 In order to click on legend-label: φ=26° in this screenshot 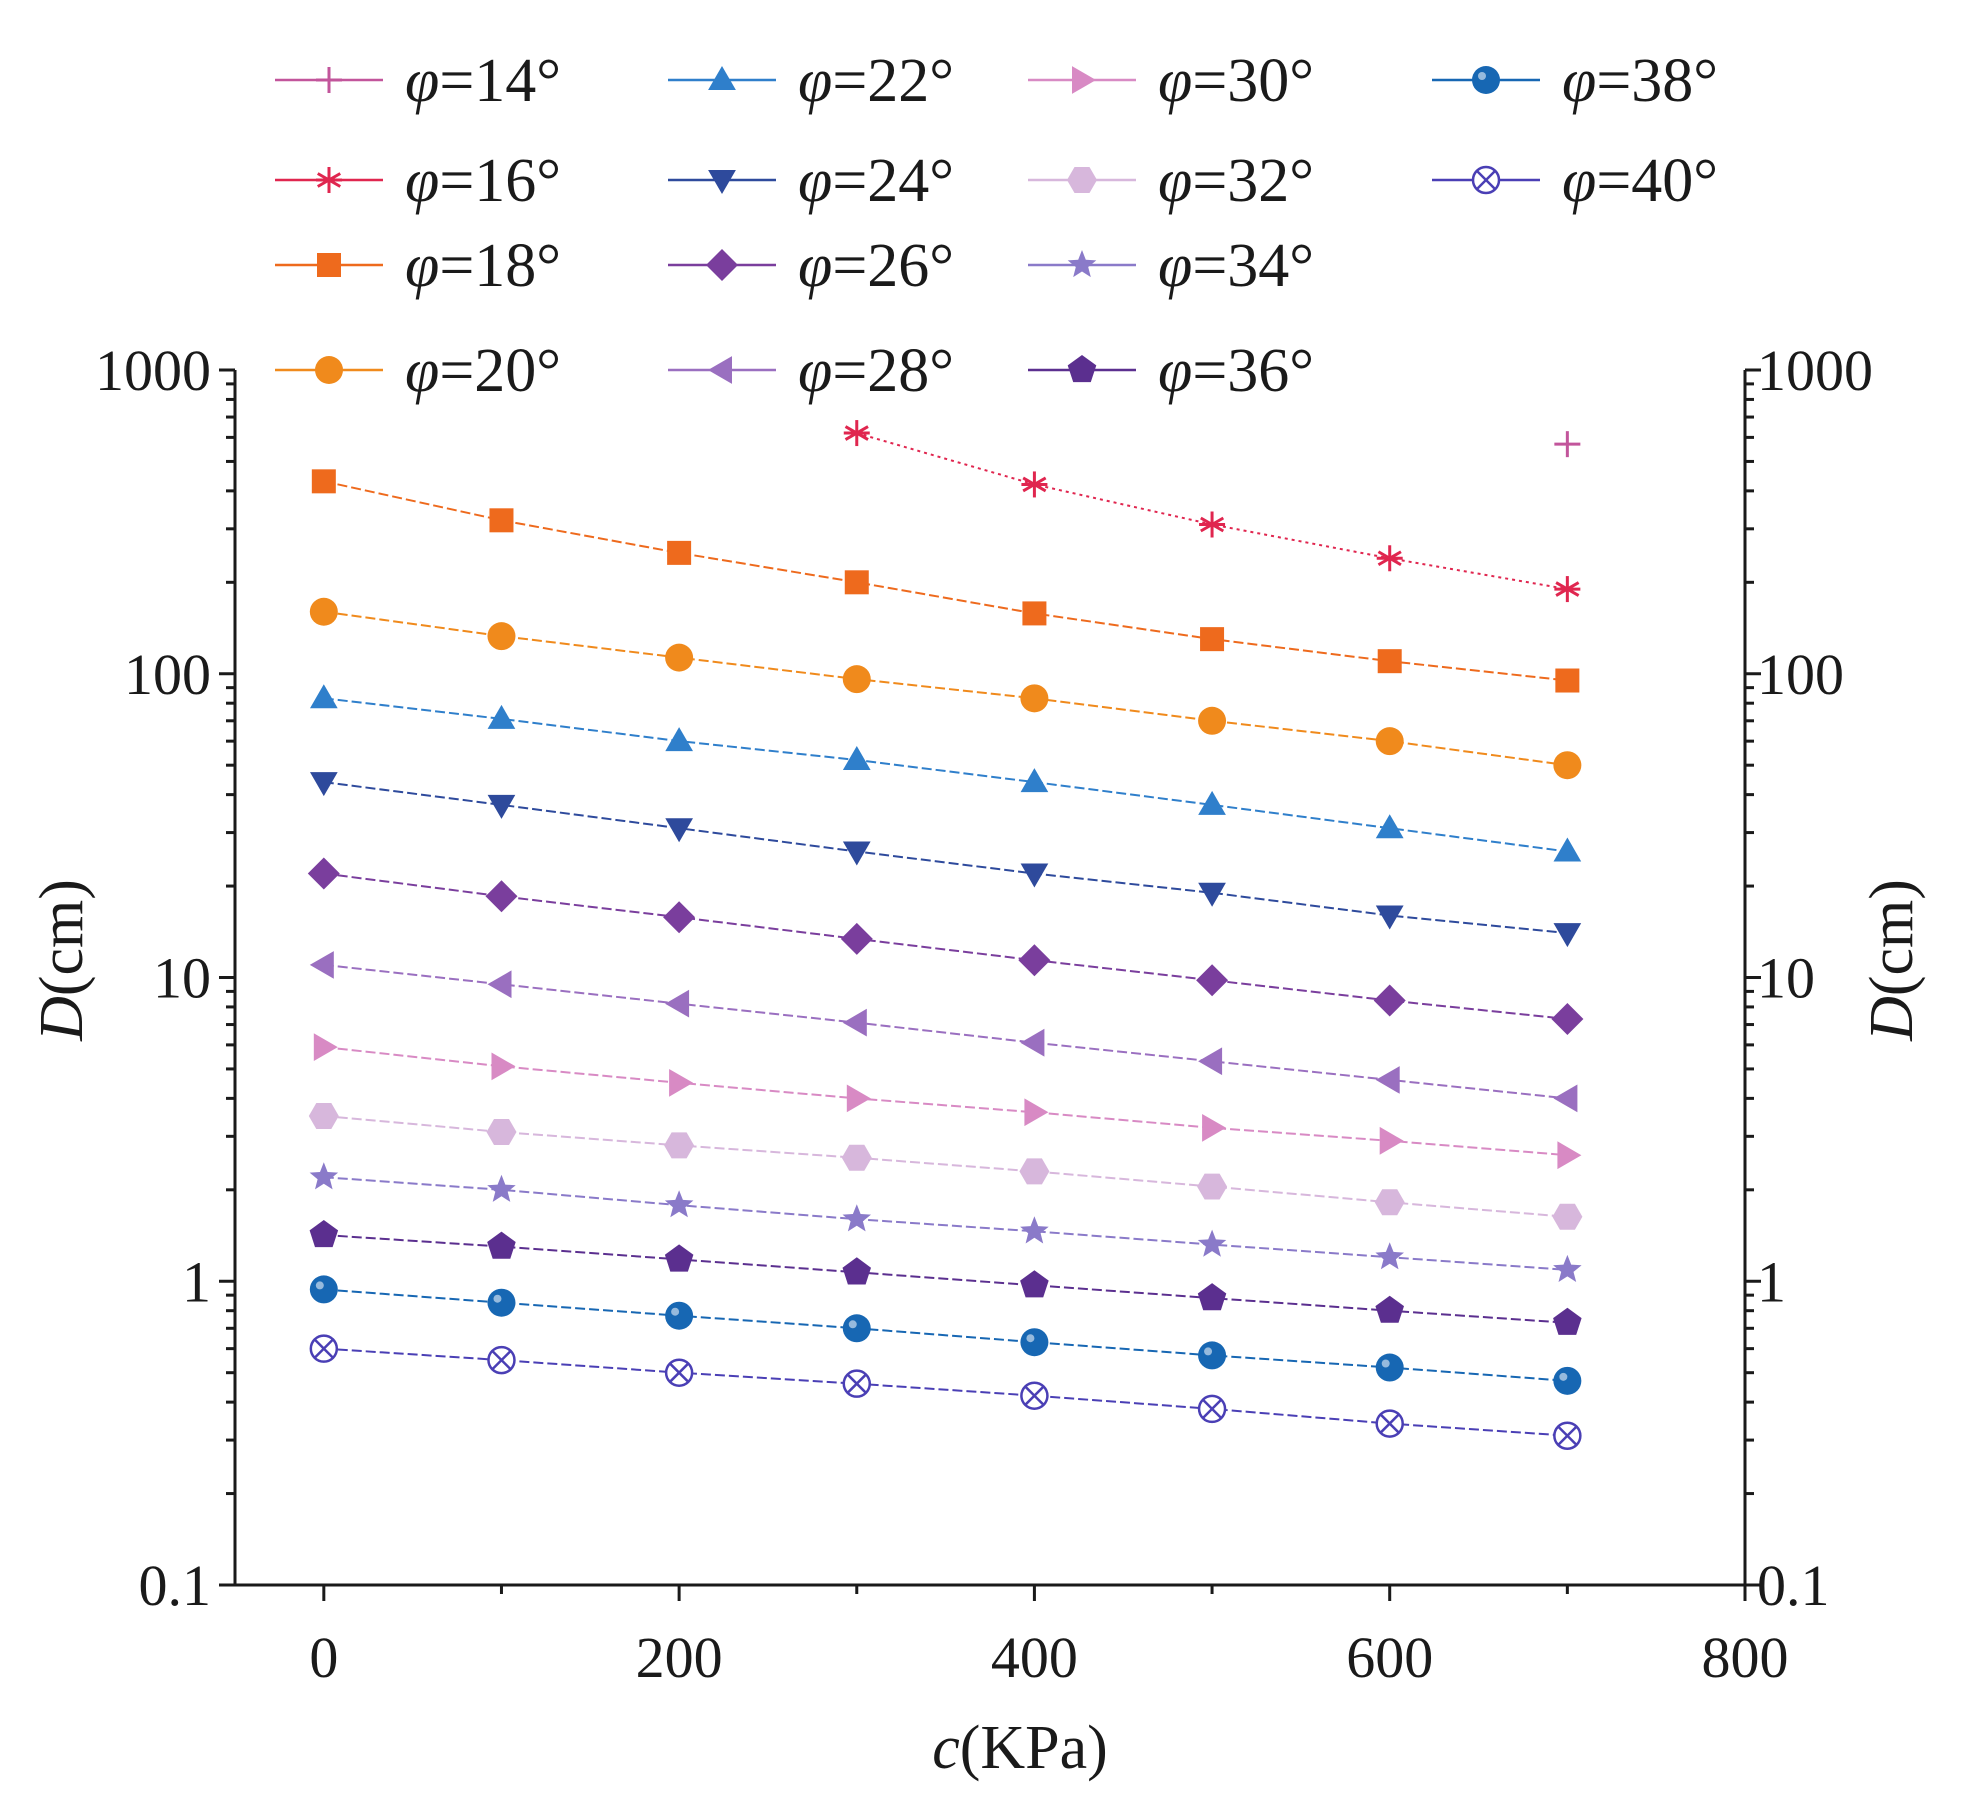, I will do `click(876, 266)`.